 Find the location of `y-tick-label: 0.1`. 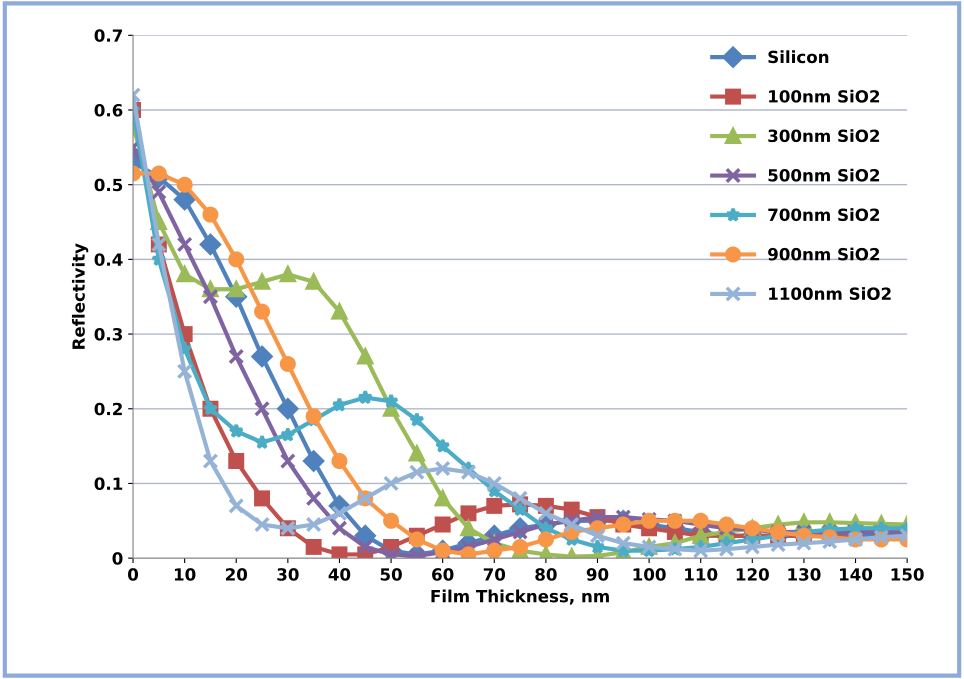

y-tick-label: 0.1 is located at coordinates (108, 483).